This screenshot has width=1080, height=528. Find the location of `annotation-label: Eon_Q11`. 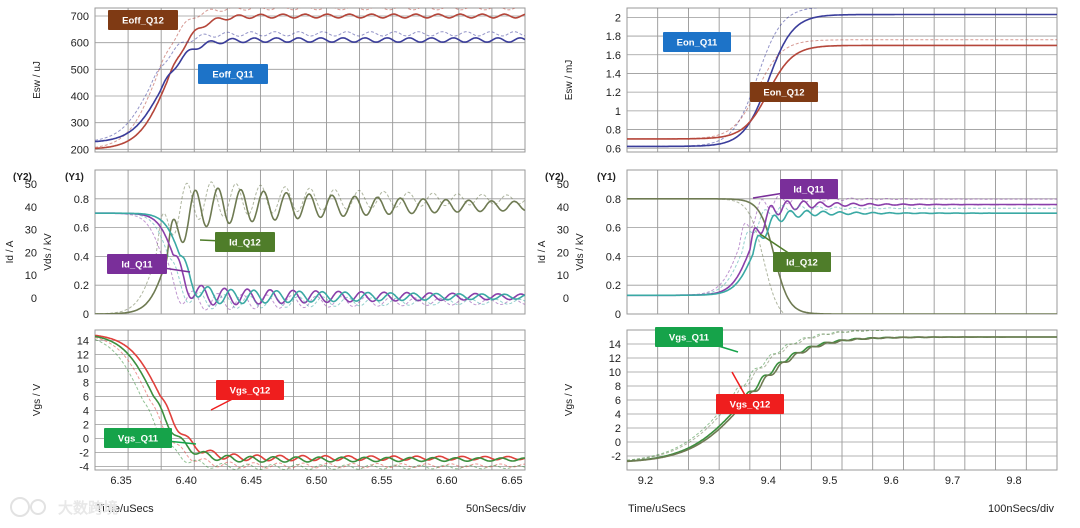

annotation-label: Eon_Q11 is located at coordinates (697, 43).